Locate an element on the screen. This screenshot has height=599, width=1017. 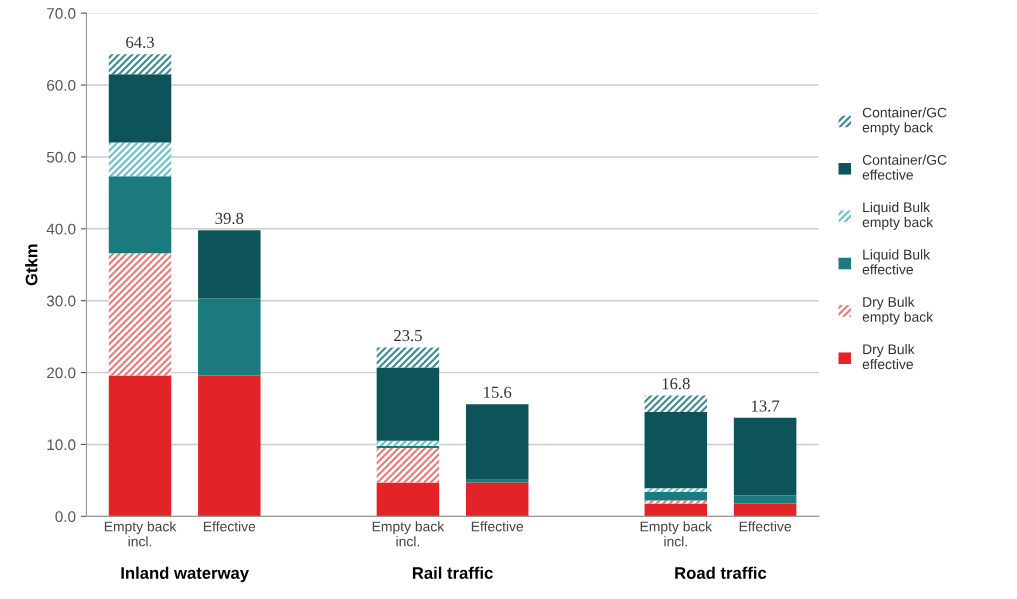
legend-label: Liquid Bulk effective is located at coordinates (896, 262).